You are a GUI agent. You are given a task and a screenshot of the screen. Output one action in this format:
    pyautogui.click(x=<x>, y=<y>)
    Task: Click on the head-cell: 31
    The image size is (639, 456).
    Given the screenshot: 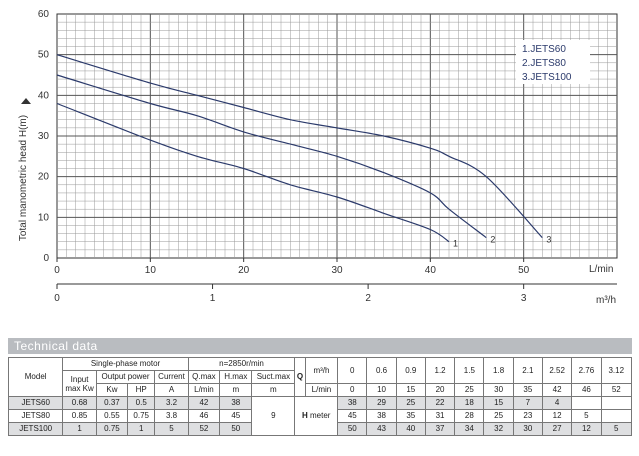 What is the action you would take?
    pyautogui.click(x=440, y=416)
    